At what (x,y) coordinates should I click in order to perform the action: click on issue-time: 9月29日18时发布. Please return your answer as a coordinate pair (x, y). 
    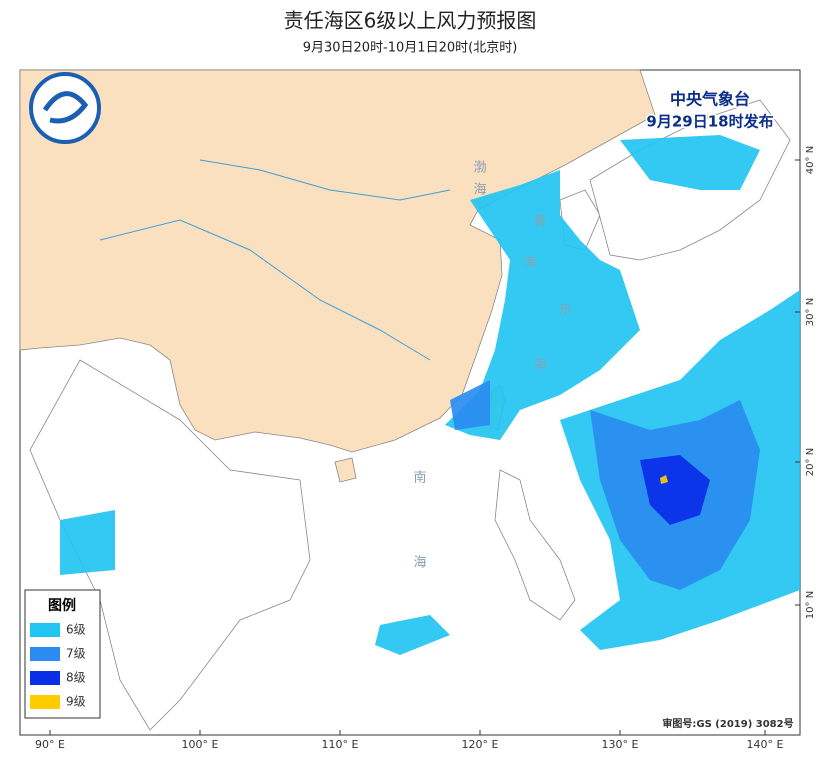
    Looking at the image, I should click on (709, 122).